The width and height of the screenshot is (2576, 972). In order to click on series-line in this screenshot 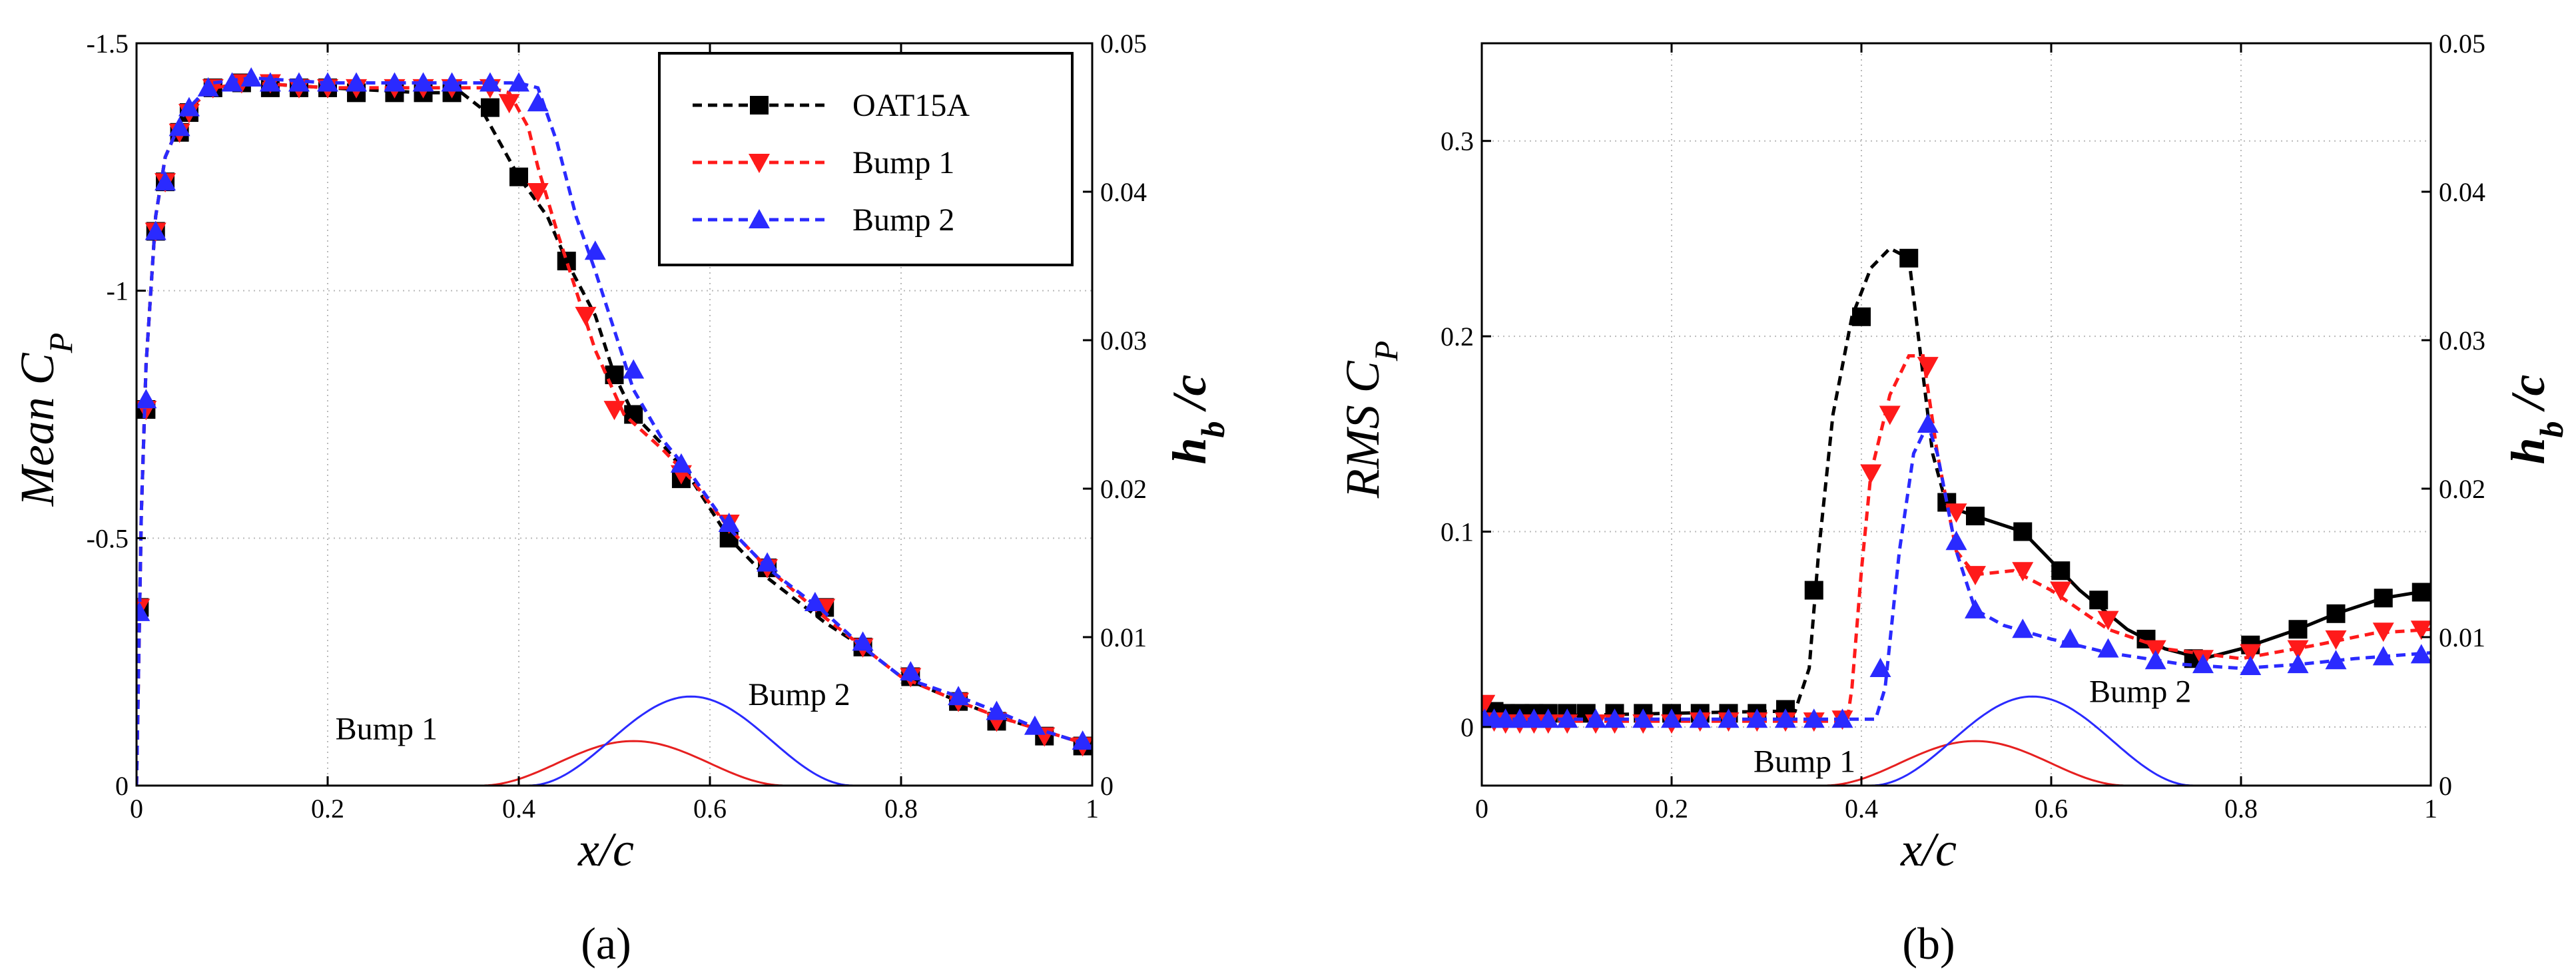, I will do `click(1956, 570)`.